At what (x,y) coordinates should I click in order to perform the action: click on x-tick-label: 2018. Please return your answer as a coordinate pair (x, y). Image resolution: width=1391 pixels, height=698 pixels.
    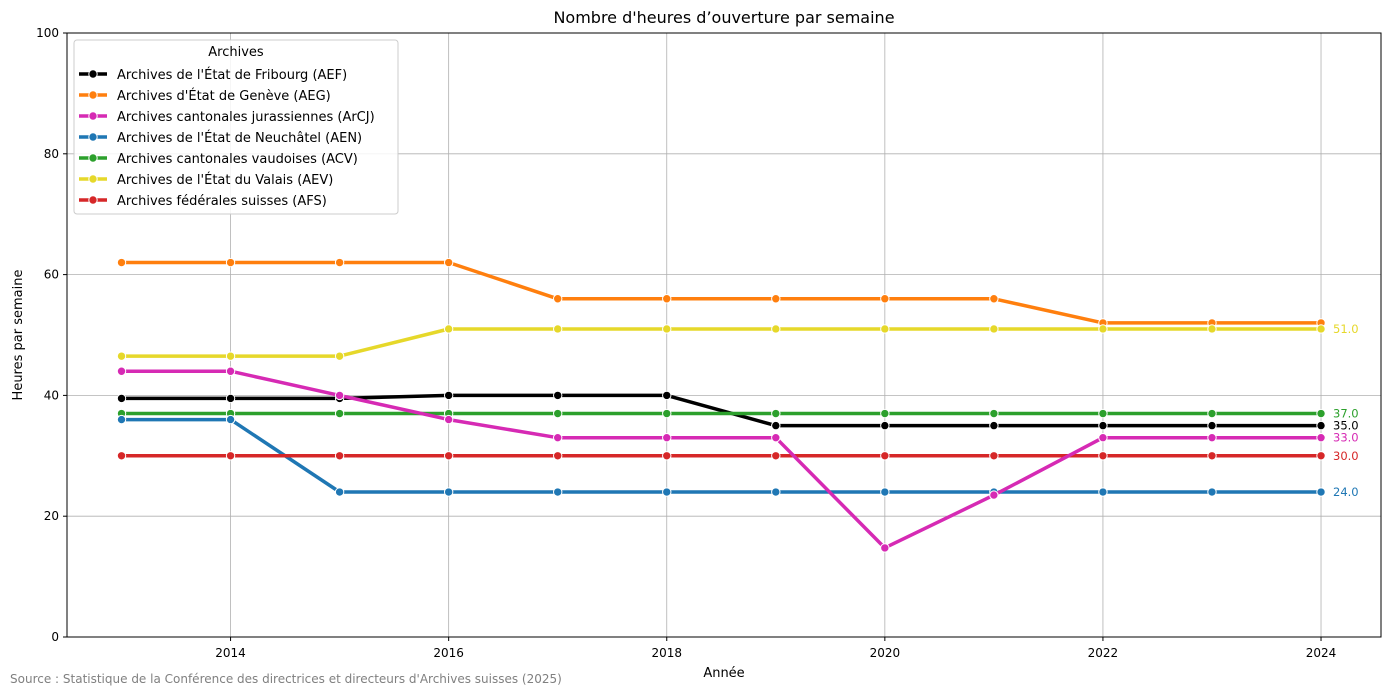
    Looking at the image, I should click on (666, 653).